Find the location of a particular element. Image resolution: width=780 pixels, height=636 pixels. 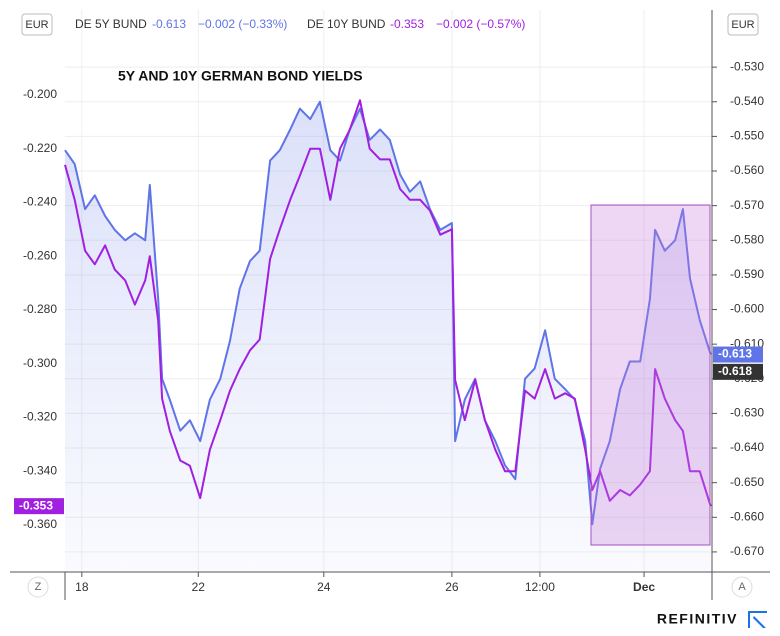

x-tick-label: 24 is located at coordinates (324, 587).